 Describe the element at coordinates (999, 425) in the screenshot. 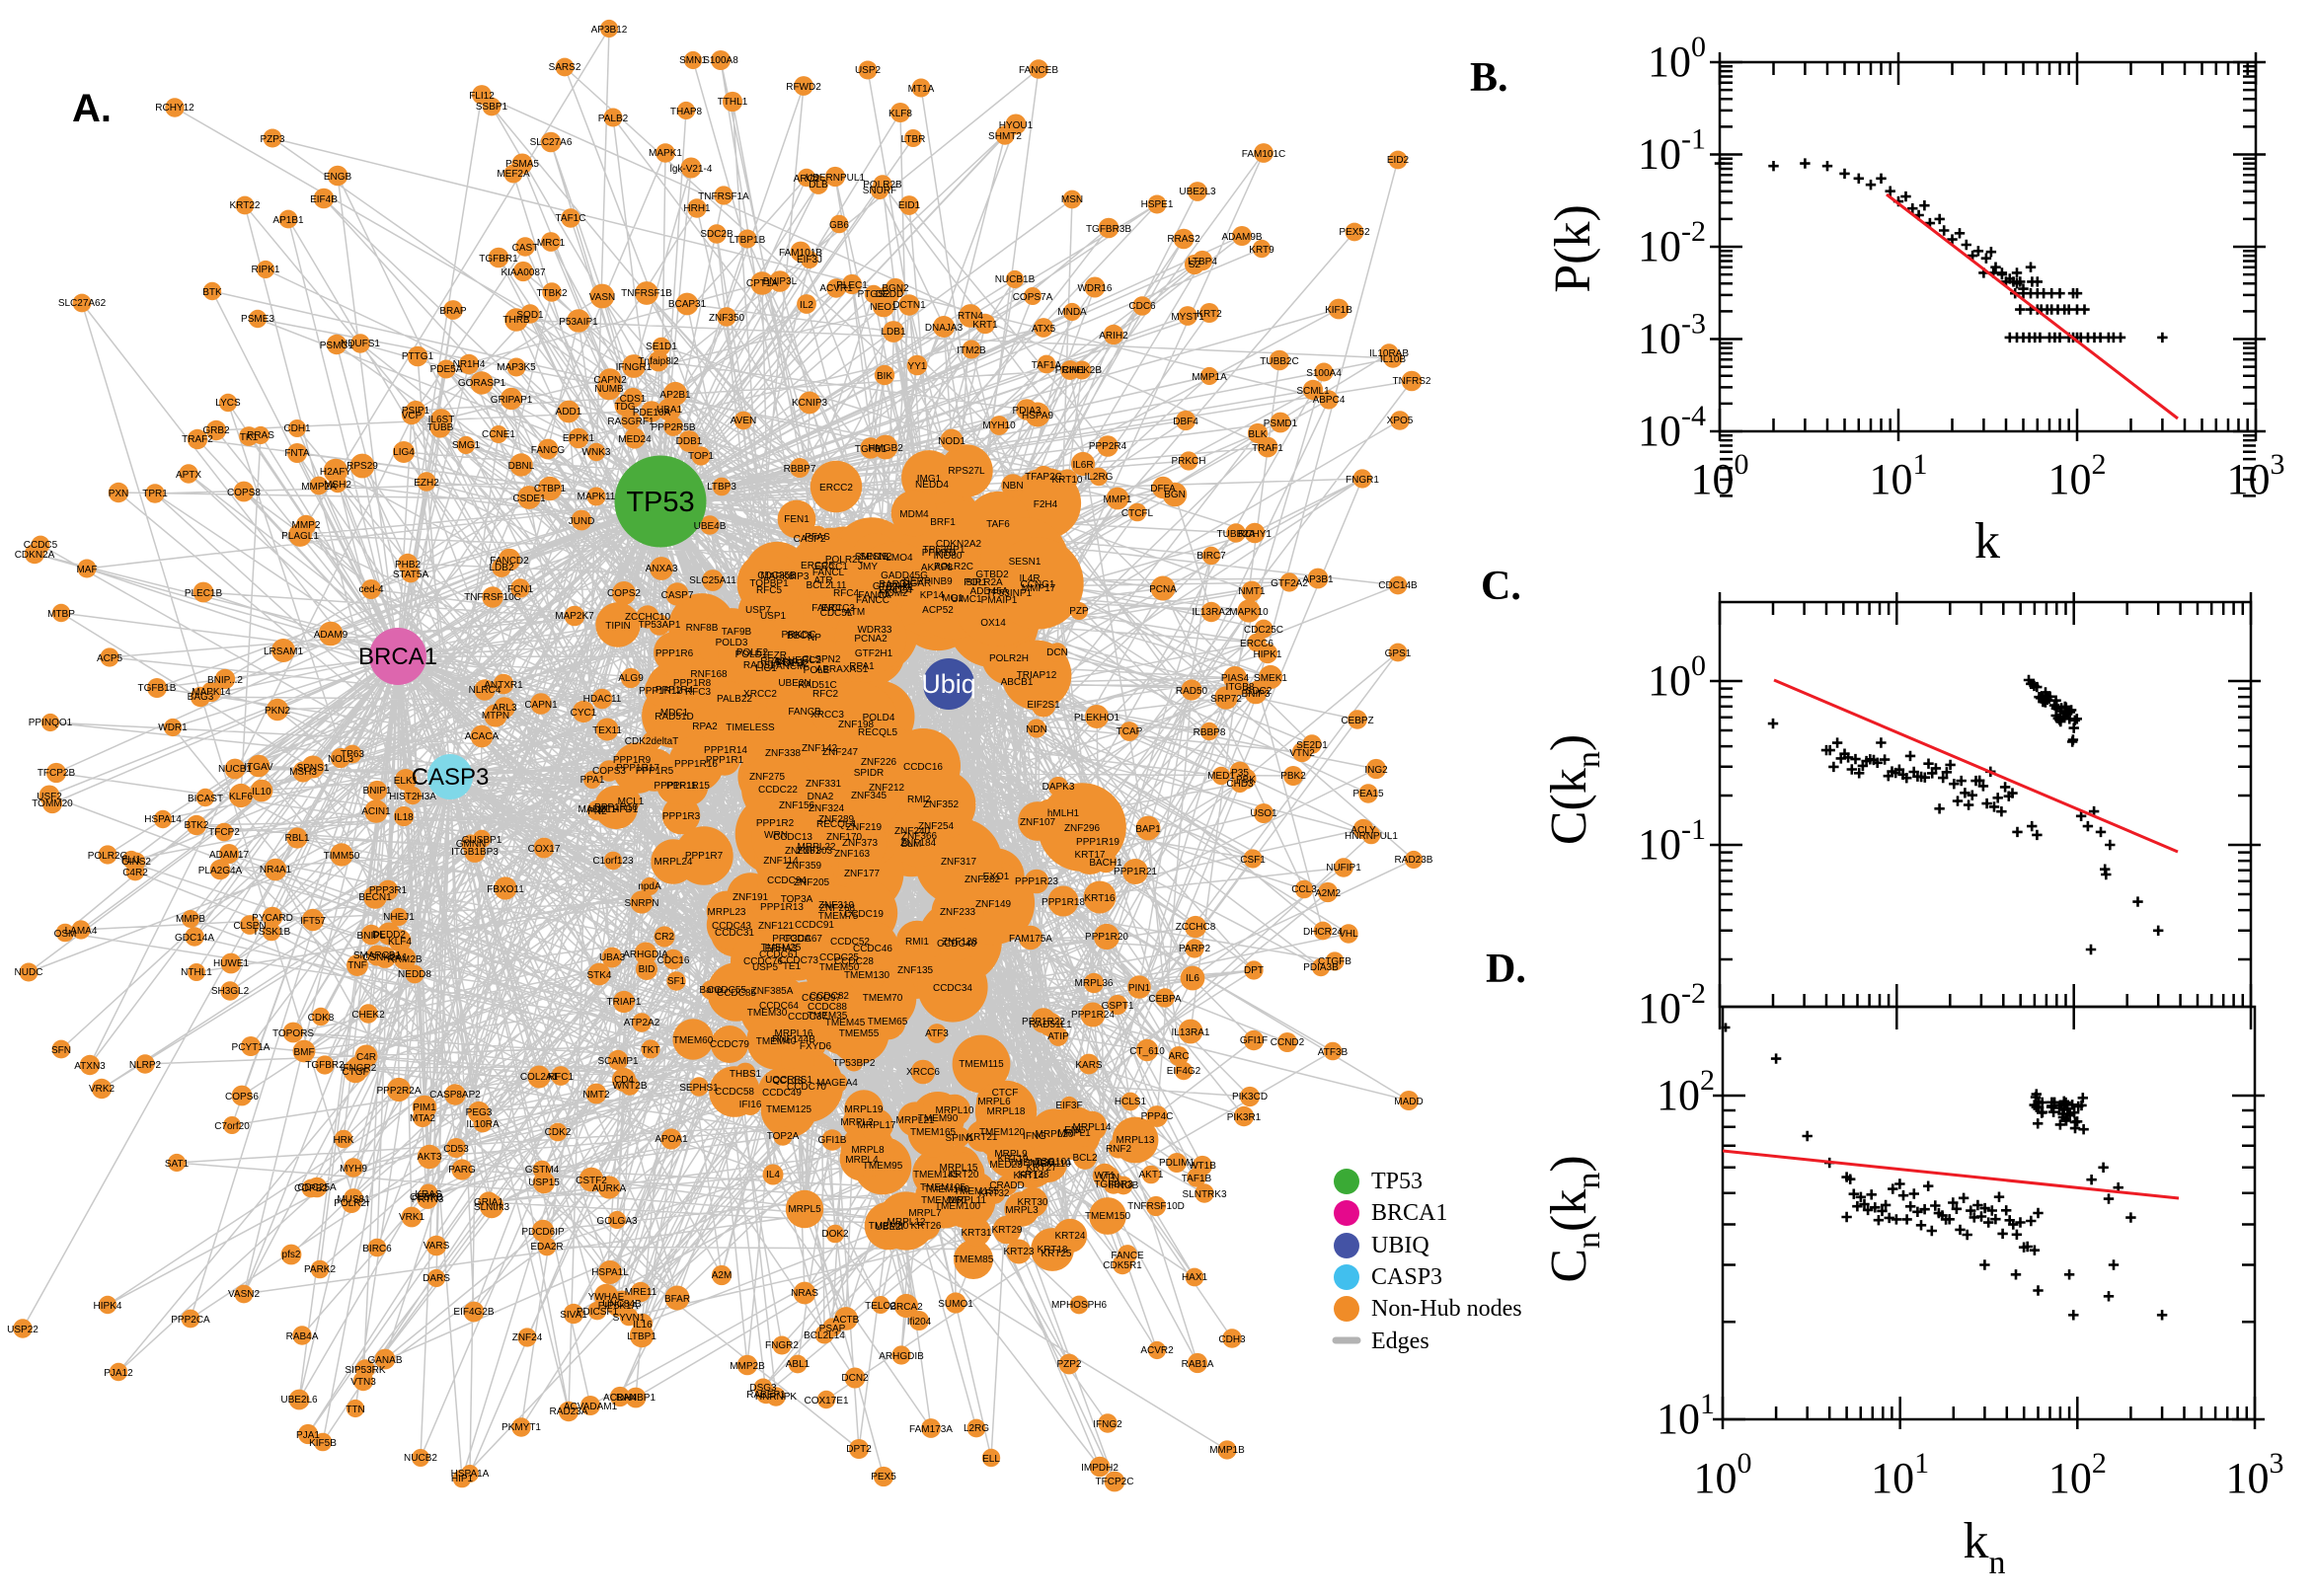

I see `svg-text: MYH10` at that location.